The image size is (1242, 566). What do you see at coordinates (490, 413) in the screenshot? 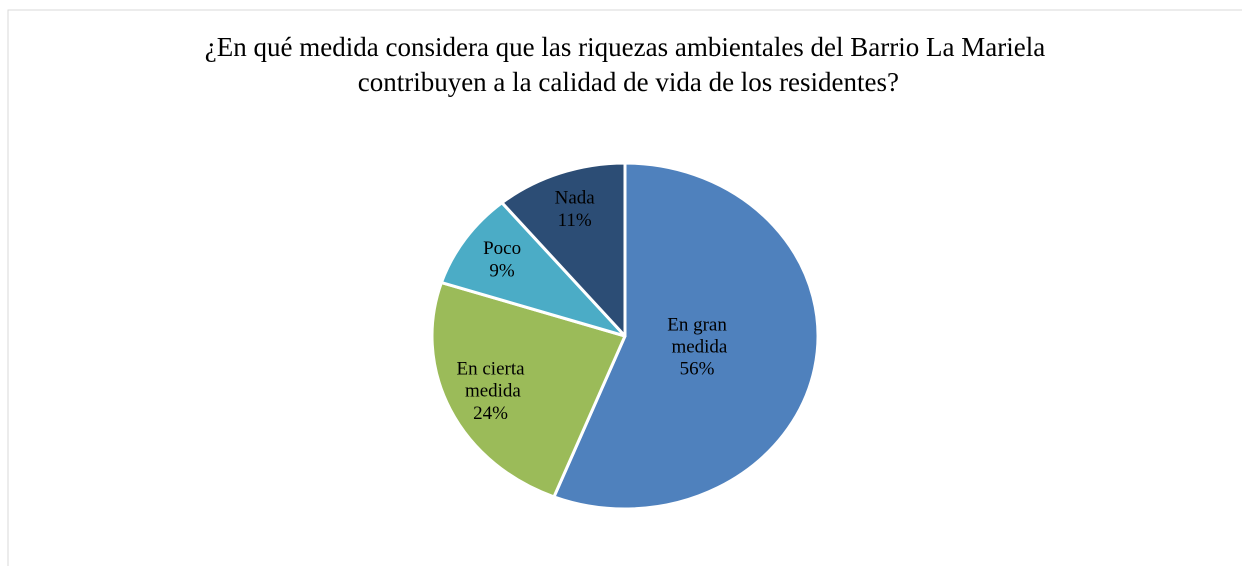
I see `slice-value-label: 24%` at bounding box center [490, 413].